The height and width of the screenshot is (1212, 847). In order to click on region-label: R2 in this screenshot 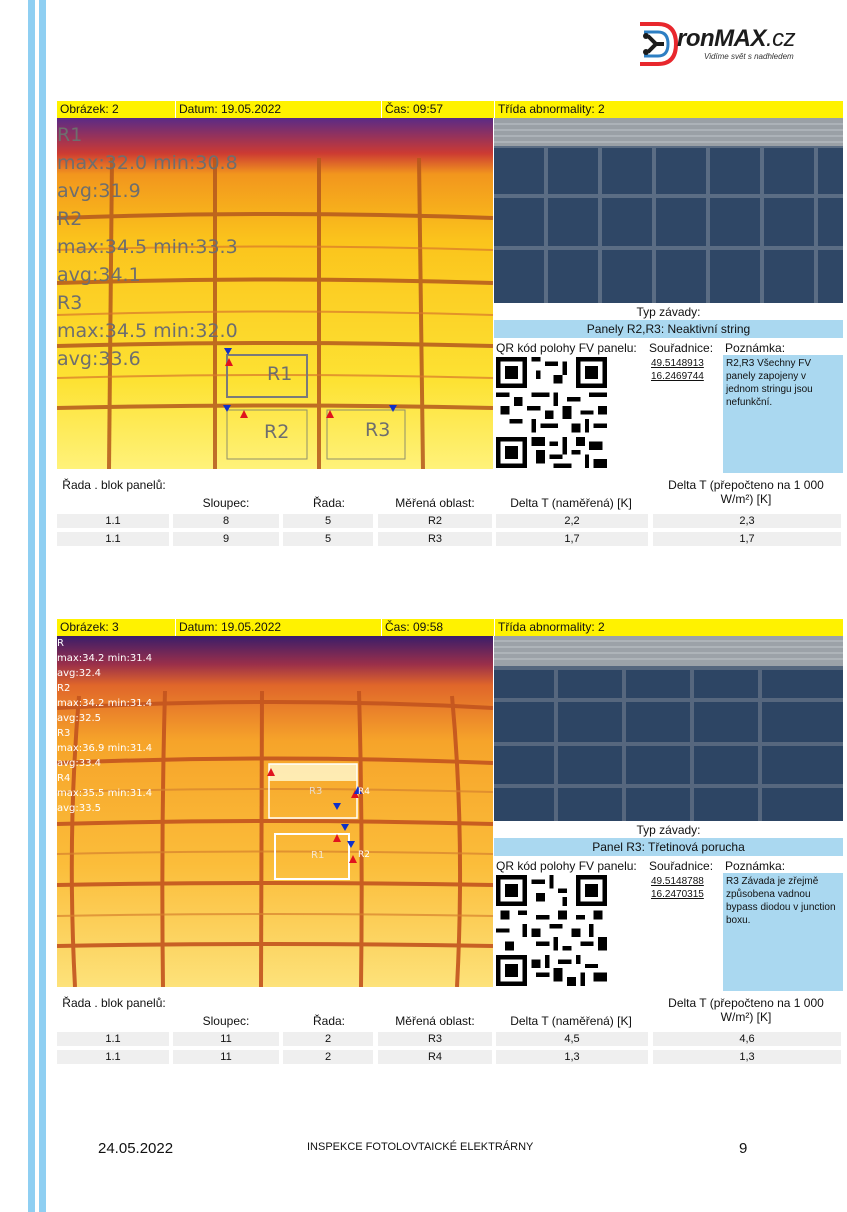, I will do `click(364, 855)`.